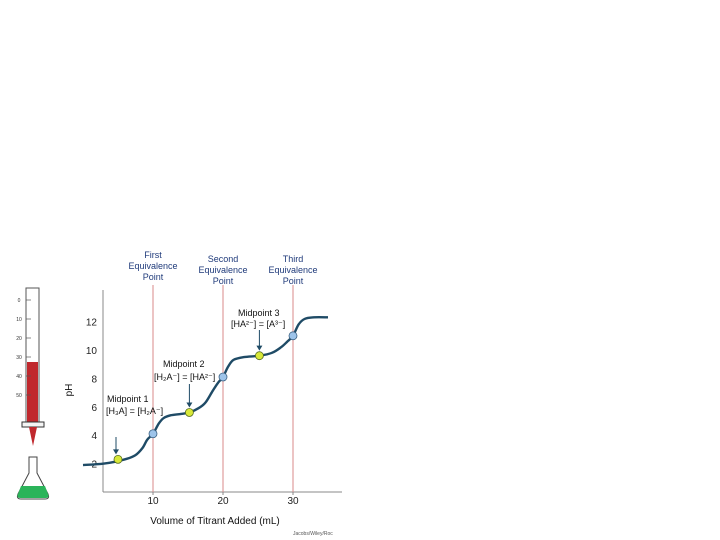  Describe the element at coordinates (33, 424) in the screenshot. I see `stopcock` at that location.